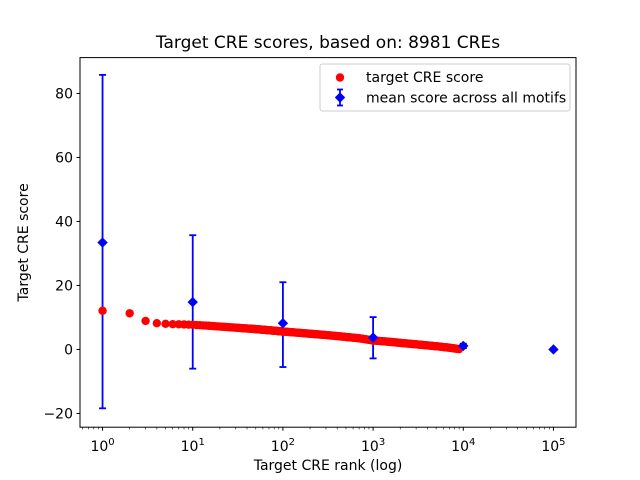 Image resolution: width=640 pixels, height=480 pixels. What do you see at coordinates (102, 446) in the screenshot?
I see `x-tick-label: 10⁰` at bounding box center [102, 446].